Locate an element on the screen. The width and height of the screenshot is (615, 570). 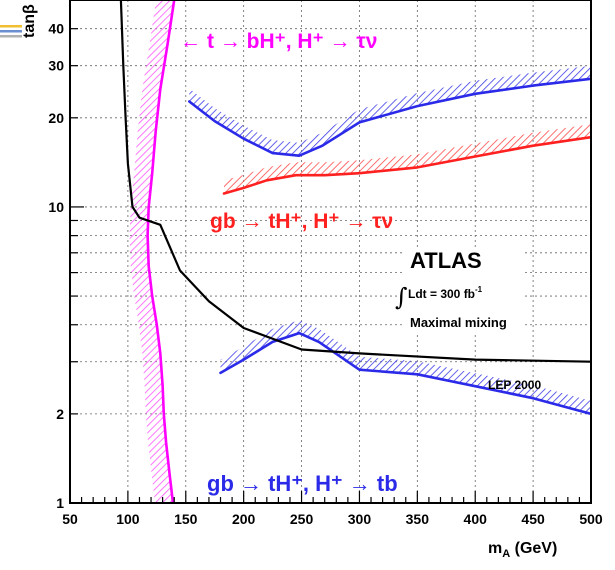
y-tick-label: 1 is located at coordinates (60, 503).